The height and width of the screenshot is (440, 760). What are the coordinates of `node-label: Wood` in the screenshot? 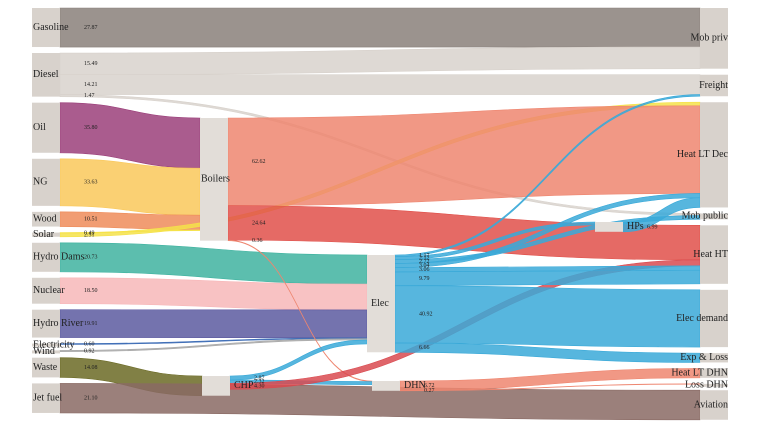 It's located at (45, 219).